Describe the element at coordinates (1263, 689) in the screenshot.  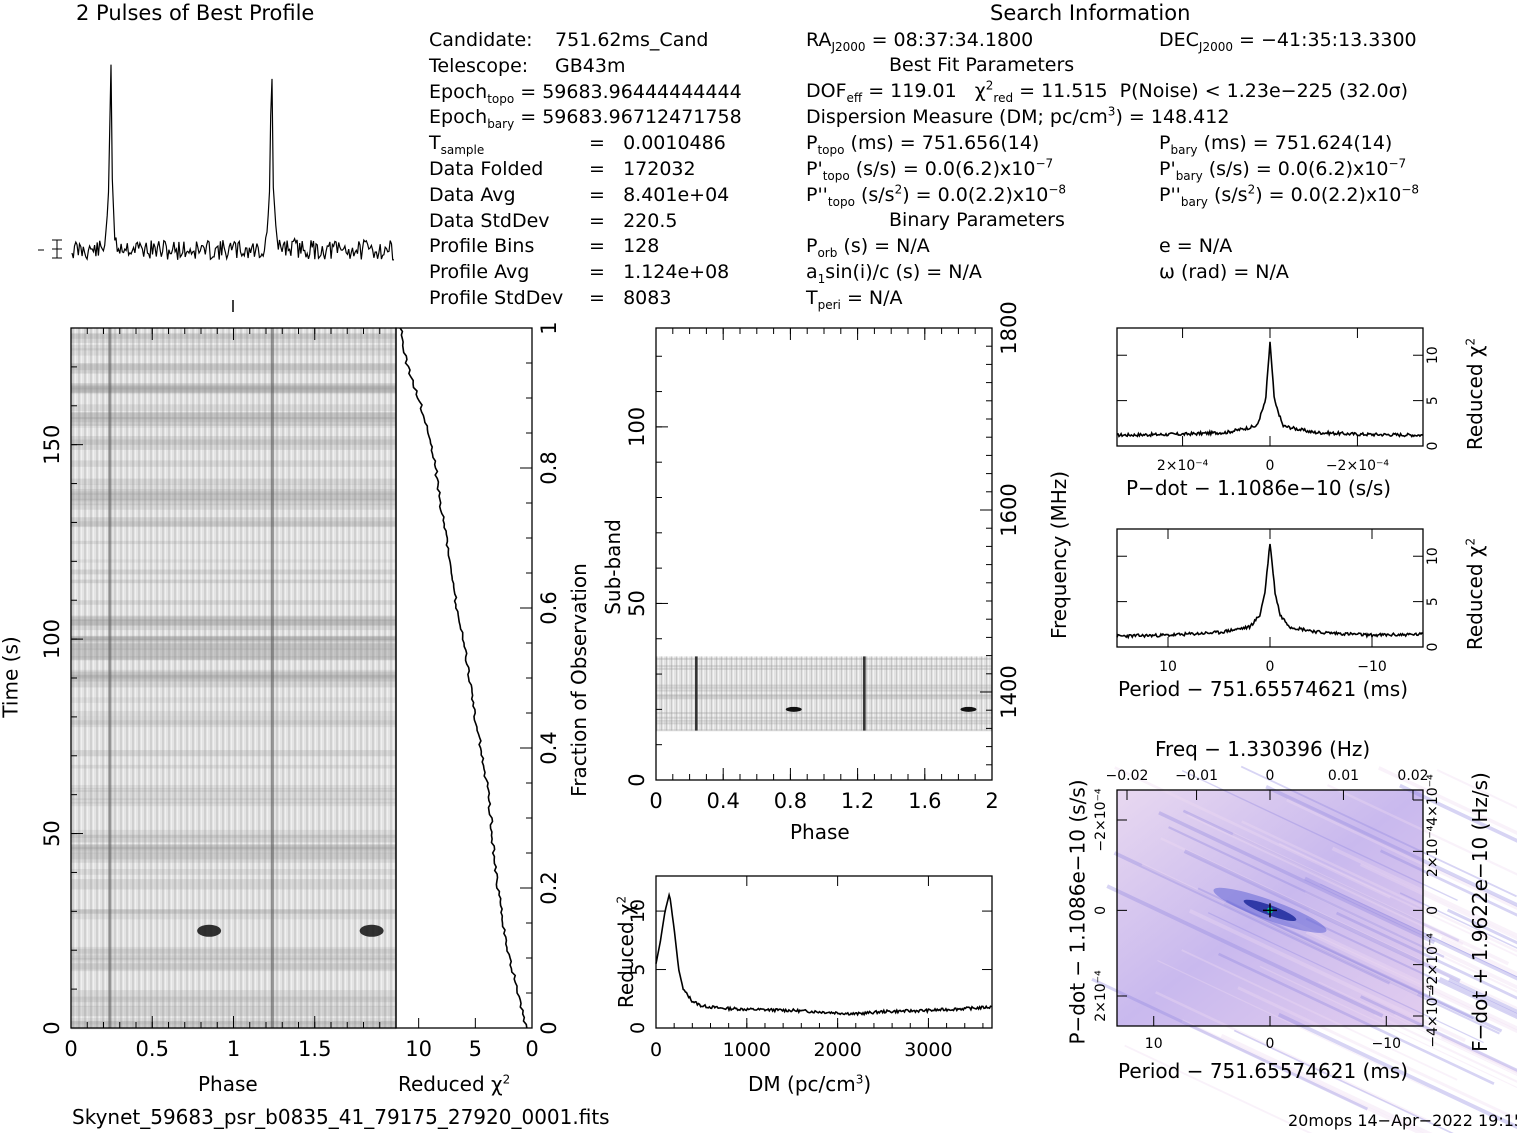
I see `period-xlabel: Period − 751.65574621 (ms)` at that location.